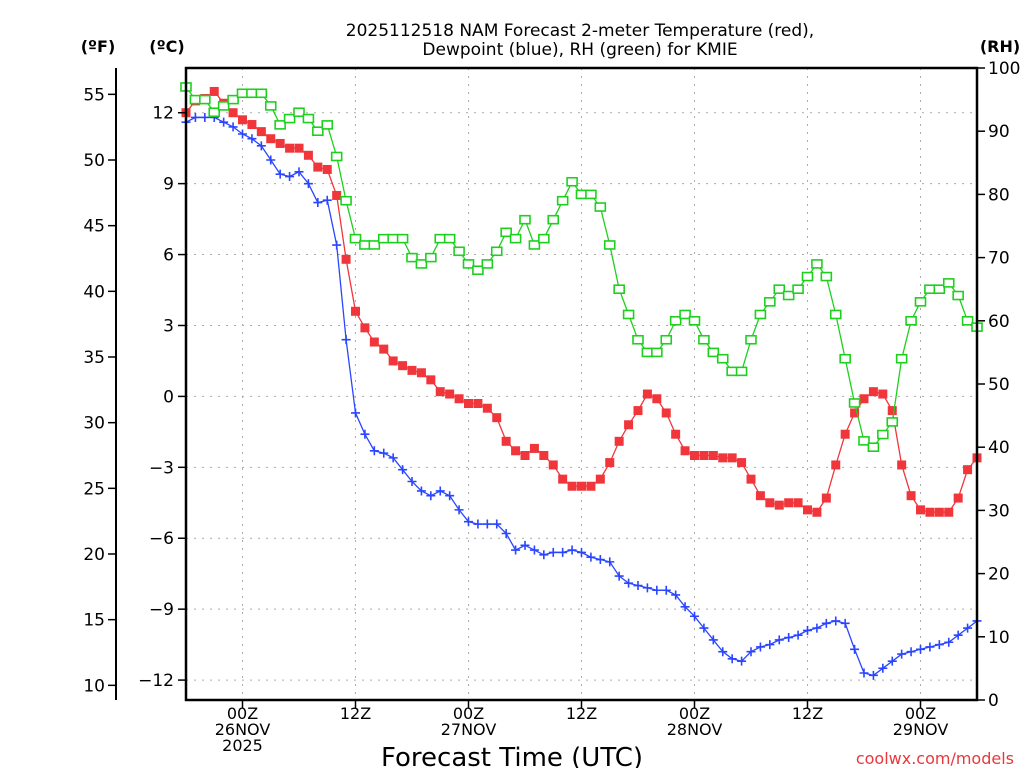 This screenshot has width=1024, height=768. I want to click on celsius-tick-label: 9, so click(168, 185).